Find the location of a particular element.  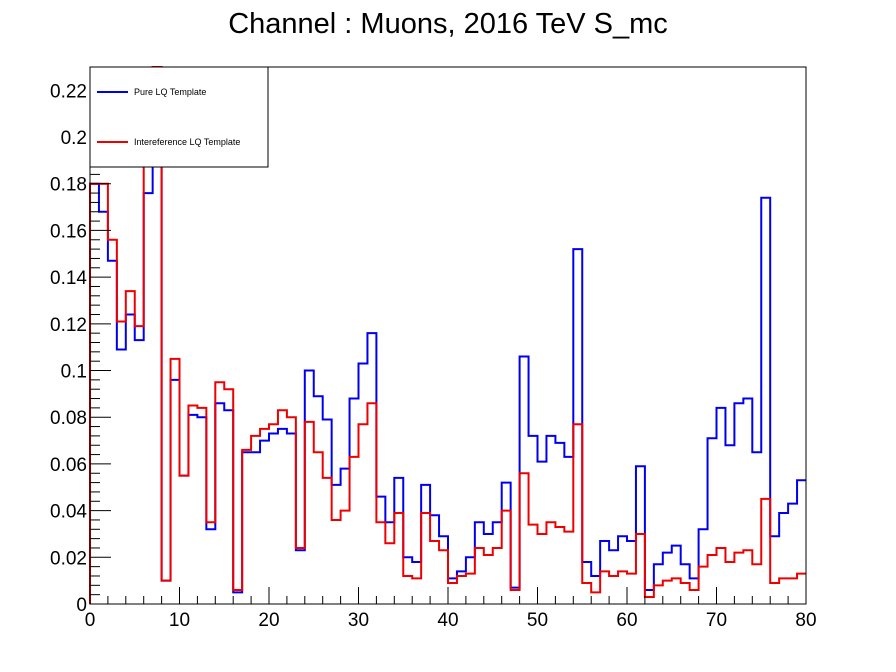

legend-label-1: Pure LQ Template is located at coordinates (170, 92).